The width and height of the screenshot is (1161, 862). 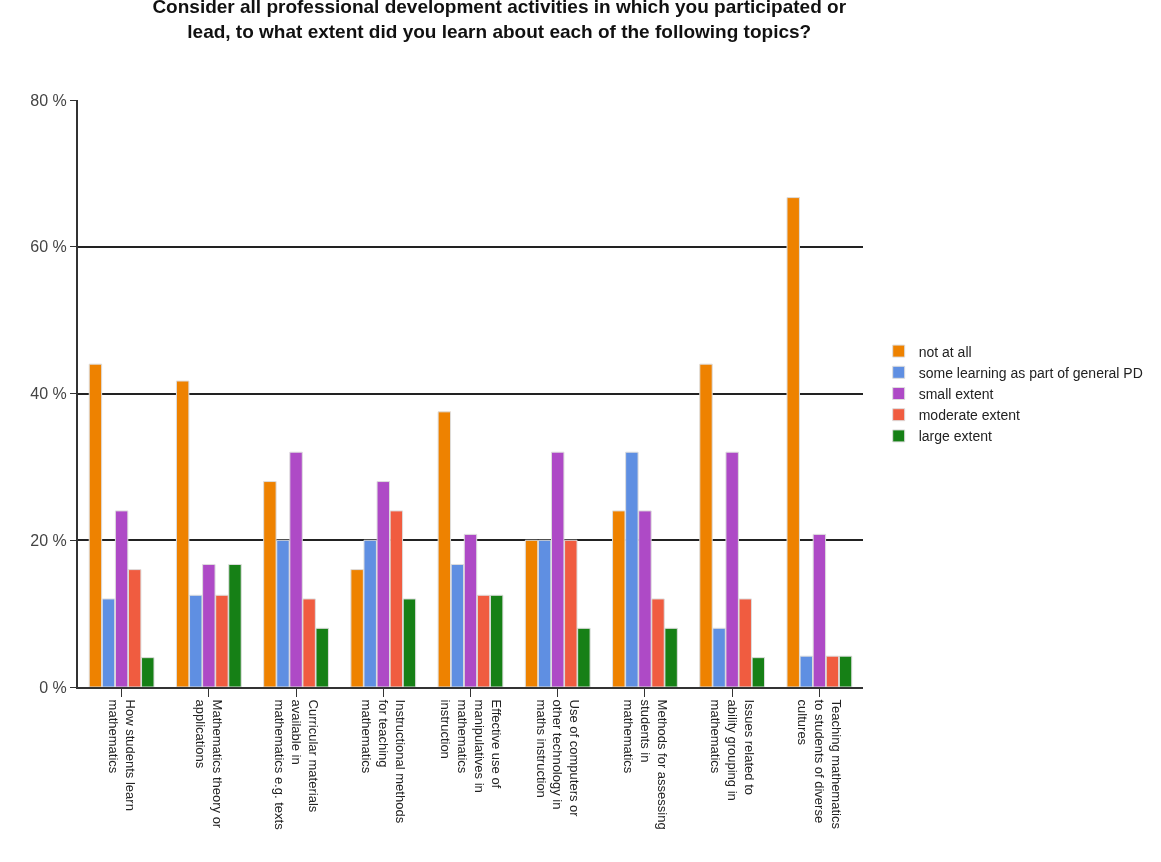 I want to click on y-tick-label: 80 %, so click(x=48, y=100).